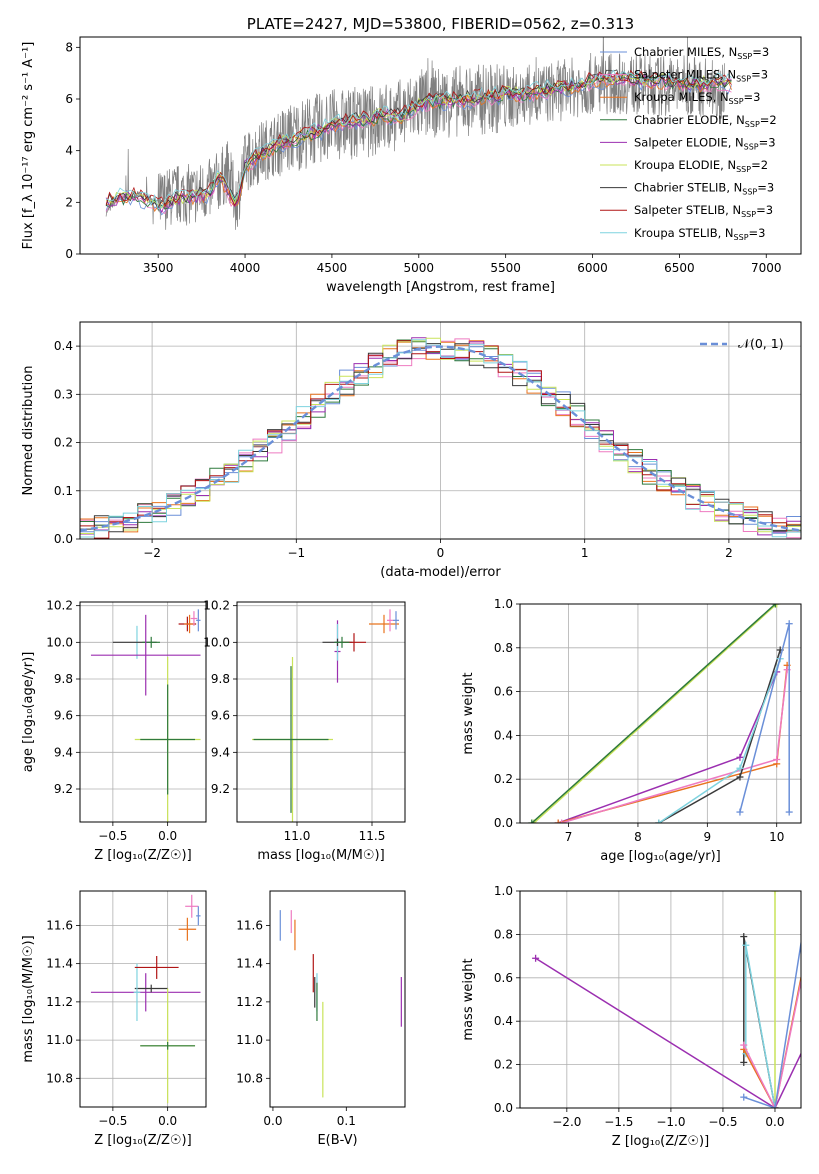 The width and height of the screenshot is (819, 1174). Describe the element at coordinates (249, 1078) in the screenshot. I see `y-tick-label: 10.8` at that location.